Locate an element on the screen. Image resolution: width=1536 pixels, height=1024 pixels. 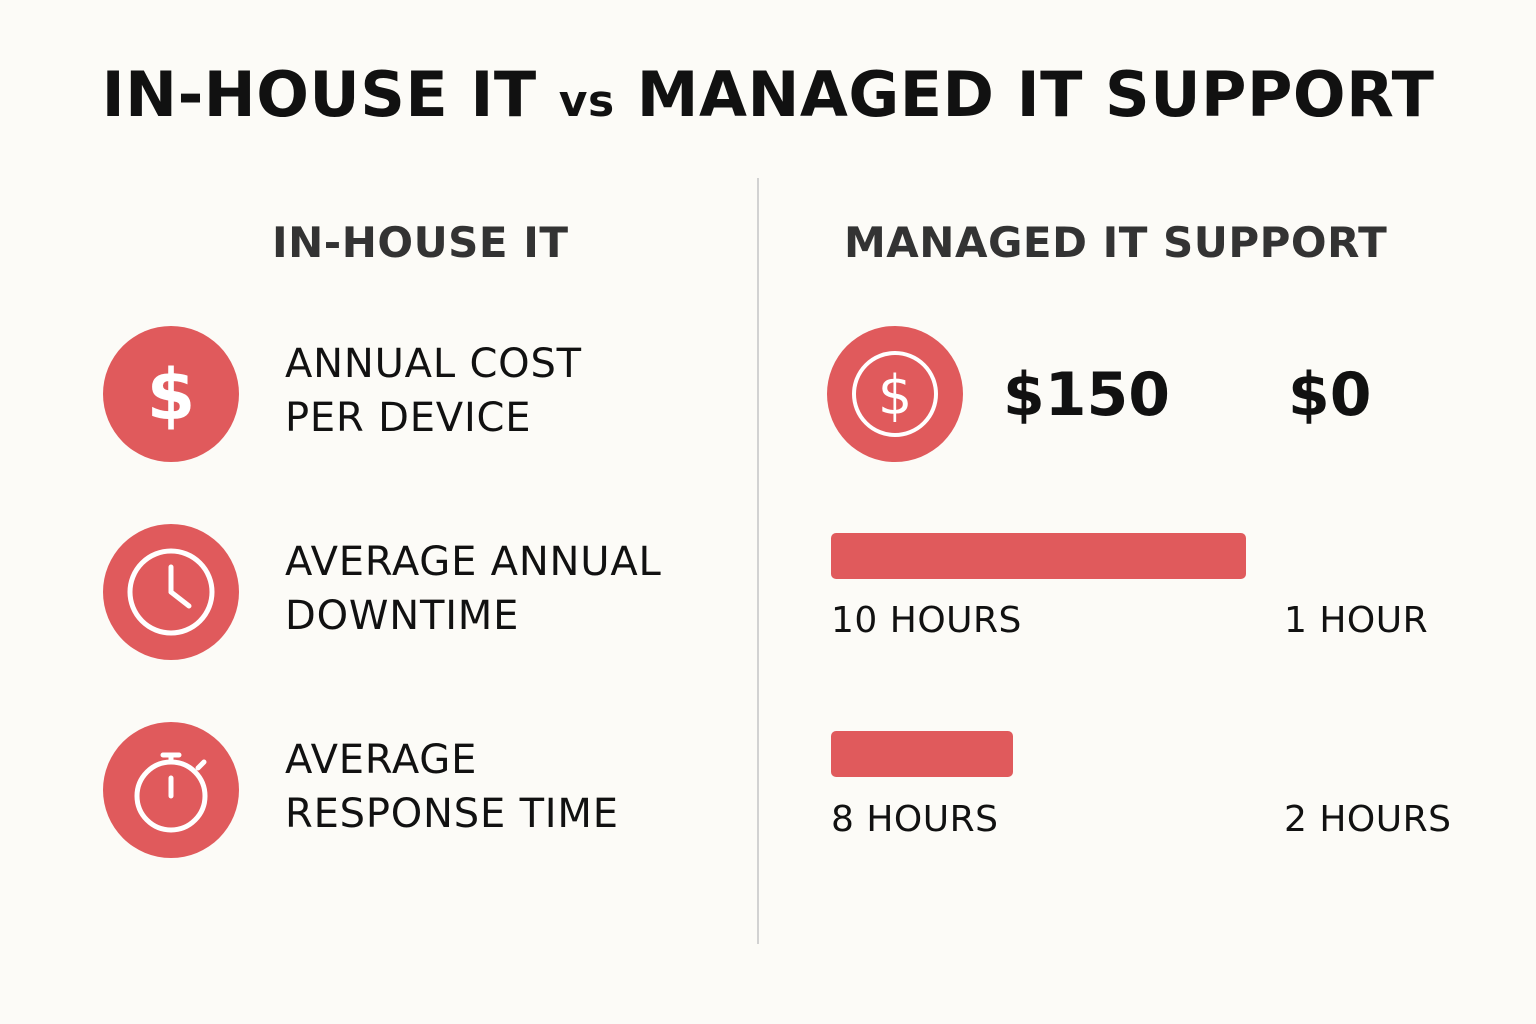
metric-label-response-time: AVERAGE RESPONSE TIME is located at coordinates (505, 787).